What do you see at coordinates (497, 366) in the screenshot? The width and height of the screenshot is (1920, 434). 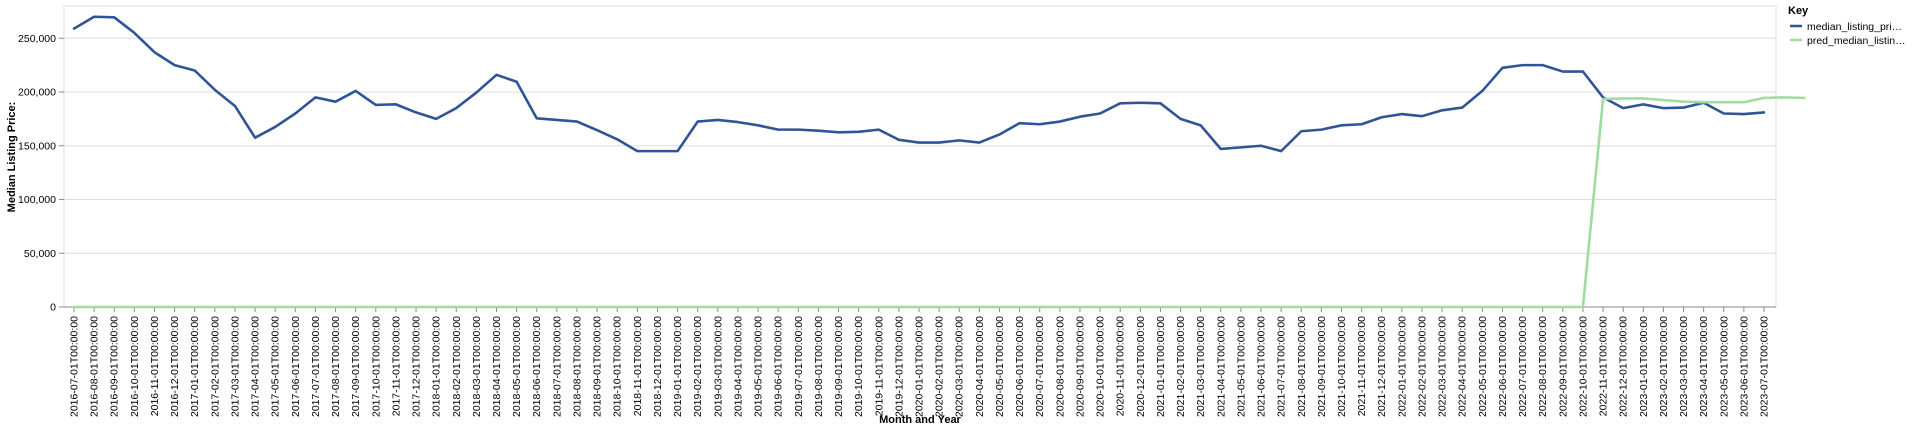 I see `x-tick-label: 2018-04-01T00:00:00` at bounding box center [497, 366].